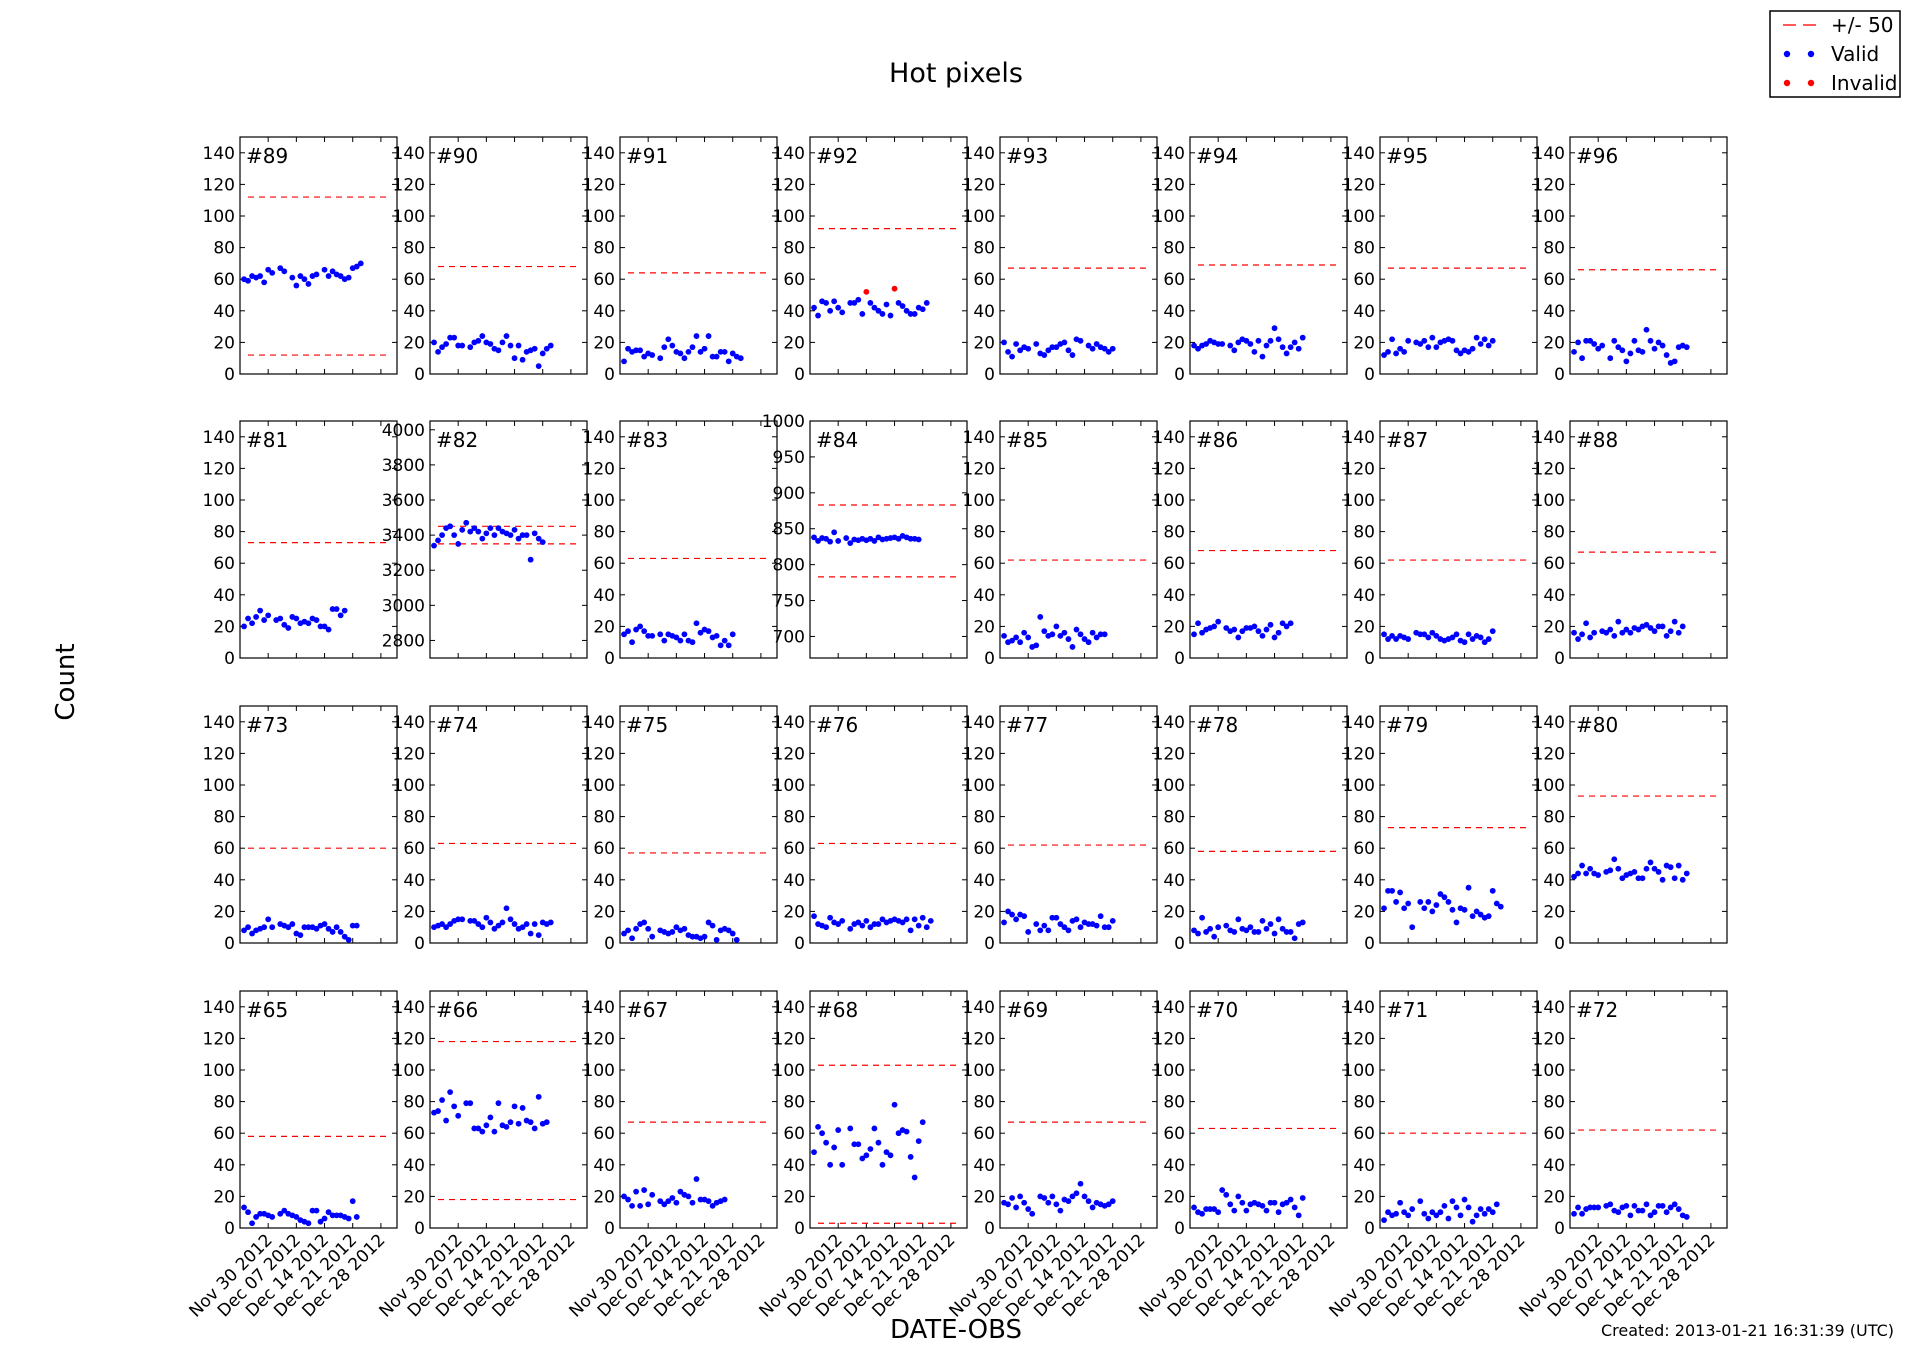 Image resolution: width=1912 pixels, height=1362 pixels. I want to click on subplot-frame, so click(1268, 824).